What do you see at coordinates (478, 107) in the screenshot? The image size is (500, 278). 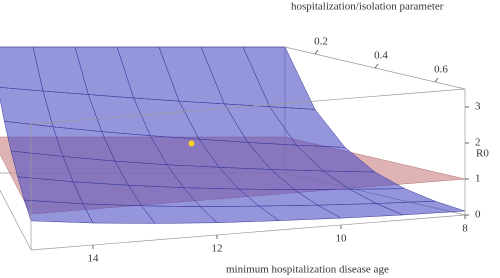 I see `z-tick-label: 3` at bounding box center [478, 107].